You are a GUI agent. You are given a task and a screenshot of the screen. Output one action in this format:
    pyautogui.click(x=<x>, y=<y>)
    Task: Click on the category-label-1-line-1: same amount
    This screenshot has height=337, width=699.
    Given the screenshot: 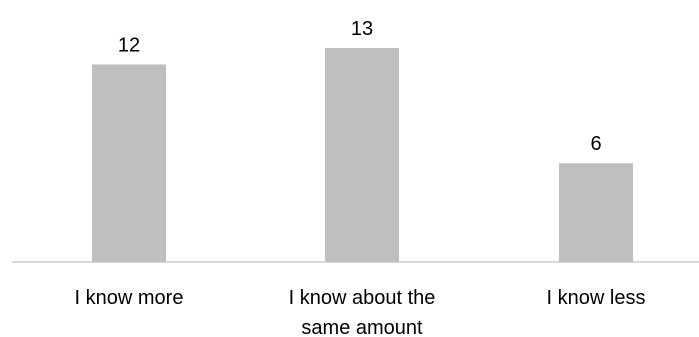 What is the action you would take?
    pyautogui.click(x=362, y=327)
    